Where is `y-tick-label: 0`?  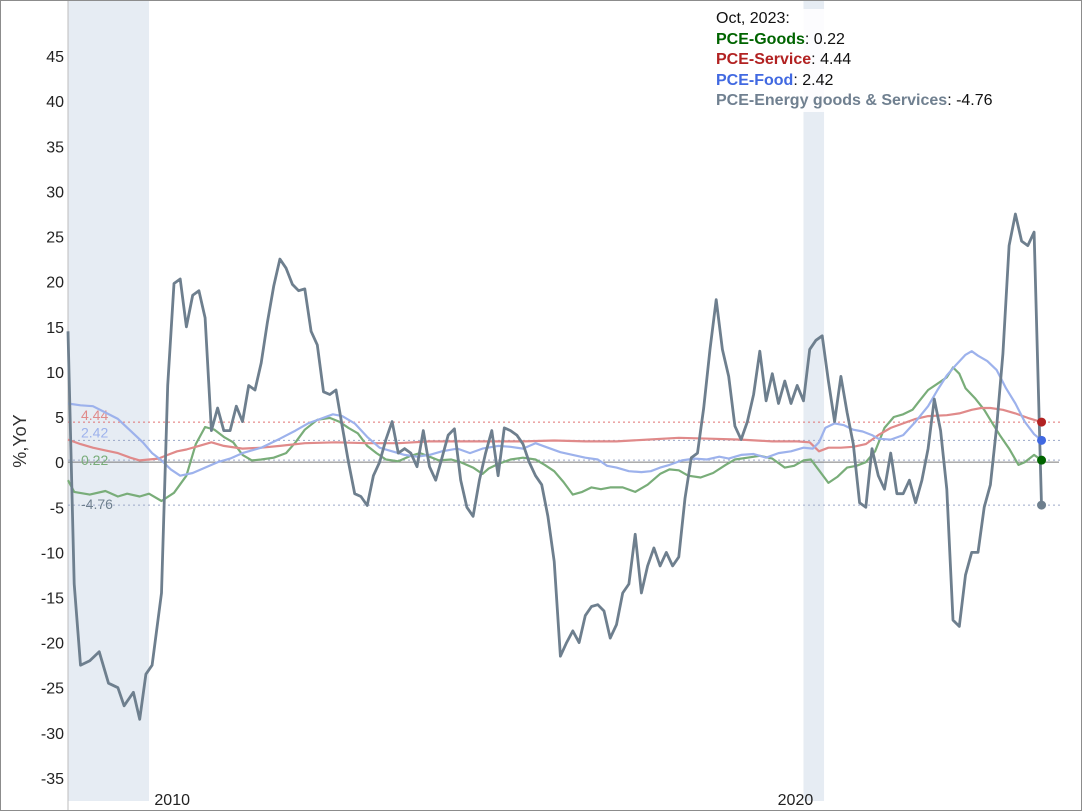 y-tick-label: 0 is located at coordinates (59, 463).